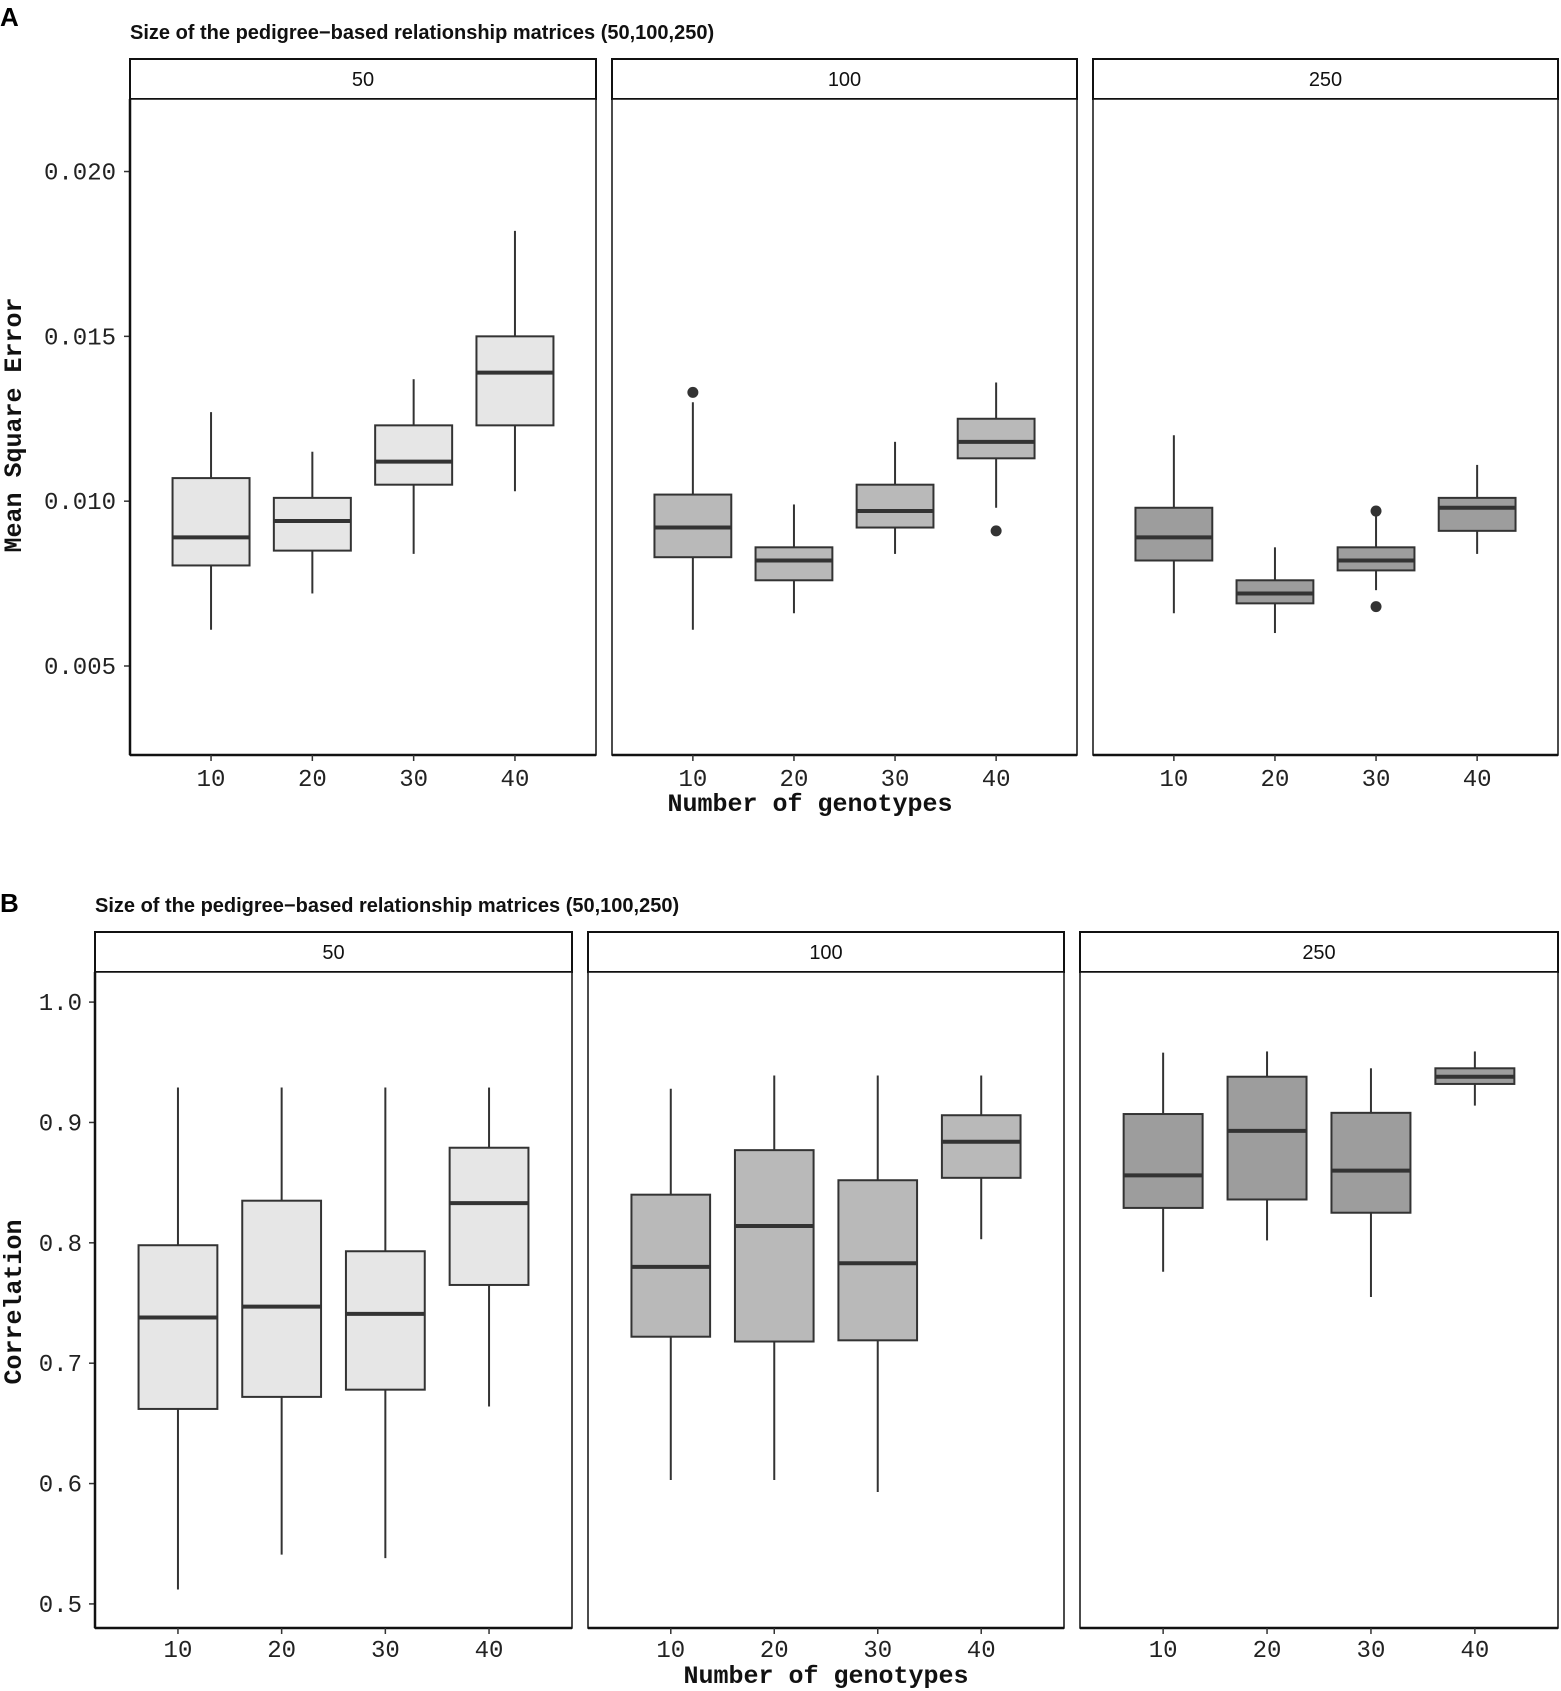  What do you see at coordinates (80, 503) in the screenshot?
I see `y-tick-label: 0.010` at bounding box center [80, 503].